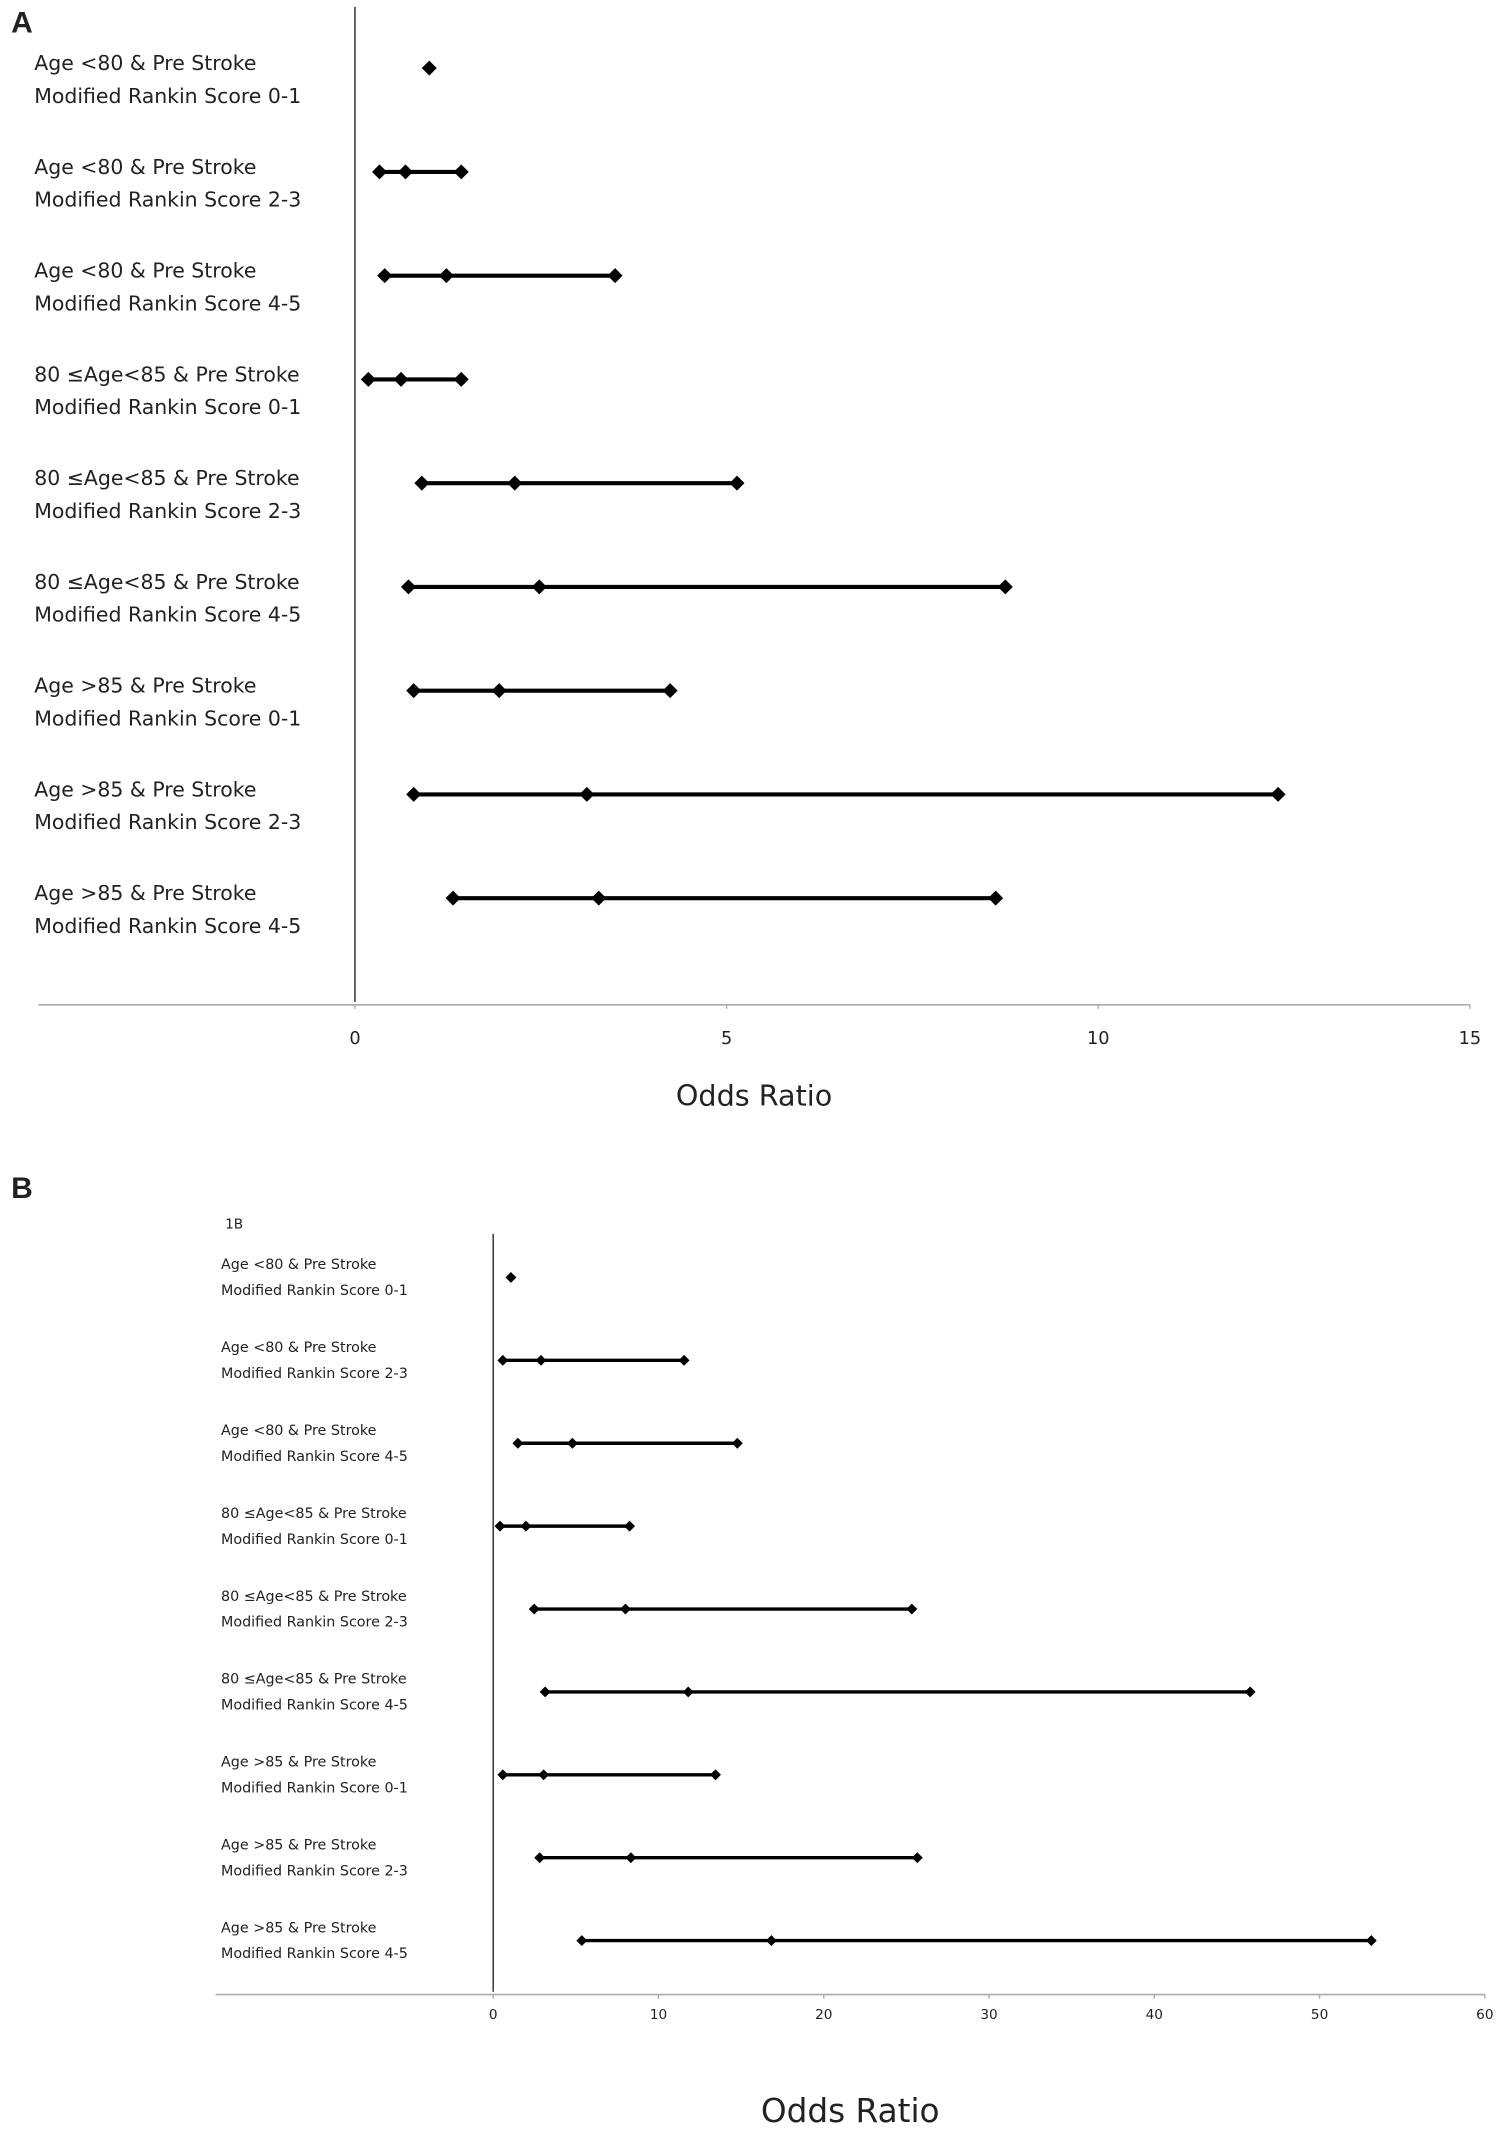  What do you see at coordinates (234, 1224) in the screenshot?
I see `subtitle: 1B` at bounding box center [234, 1224].